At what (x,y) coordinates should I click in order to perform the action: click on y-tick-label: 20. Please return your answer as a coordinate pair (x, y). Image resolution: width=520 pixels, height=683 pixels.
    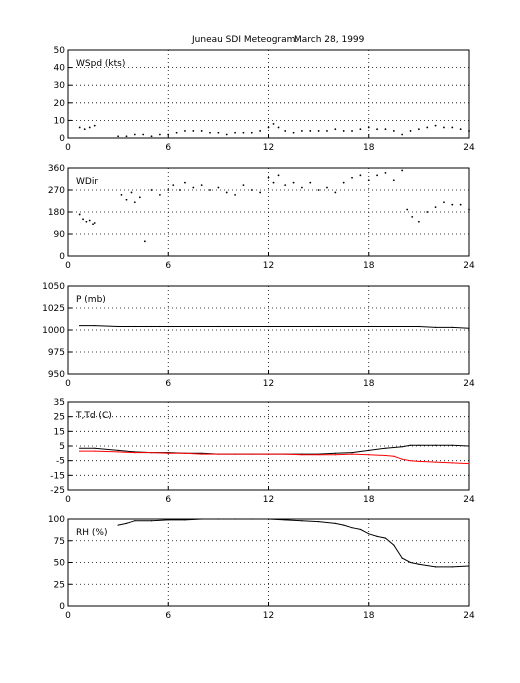
    Looking at the image, I should click on (60, 104).